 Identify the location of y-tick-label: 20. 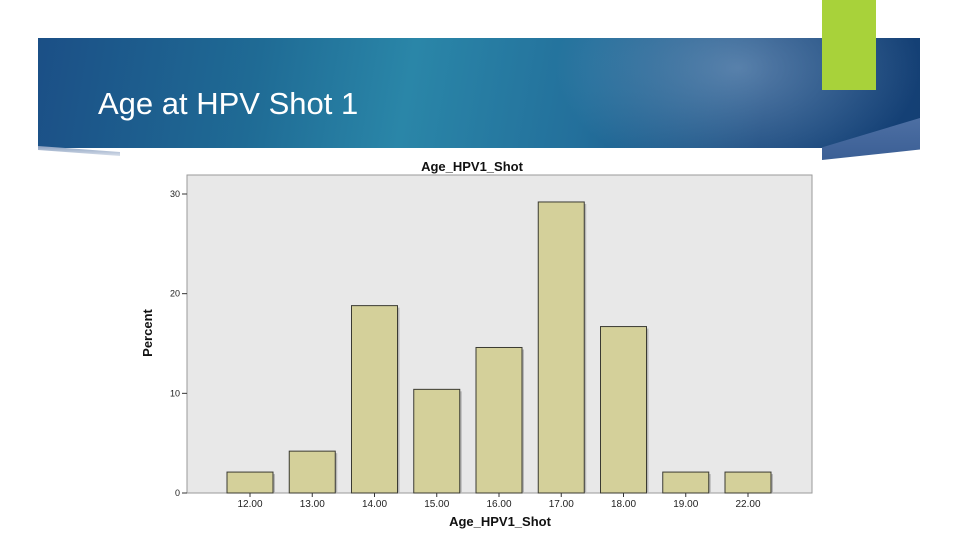
(175, 294).